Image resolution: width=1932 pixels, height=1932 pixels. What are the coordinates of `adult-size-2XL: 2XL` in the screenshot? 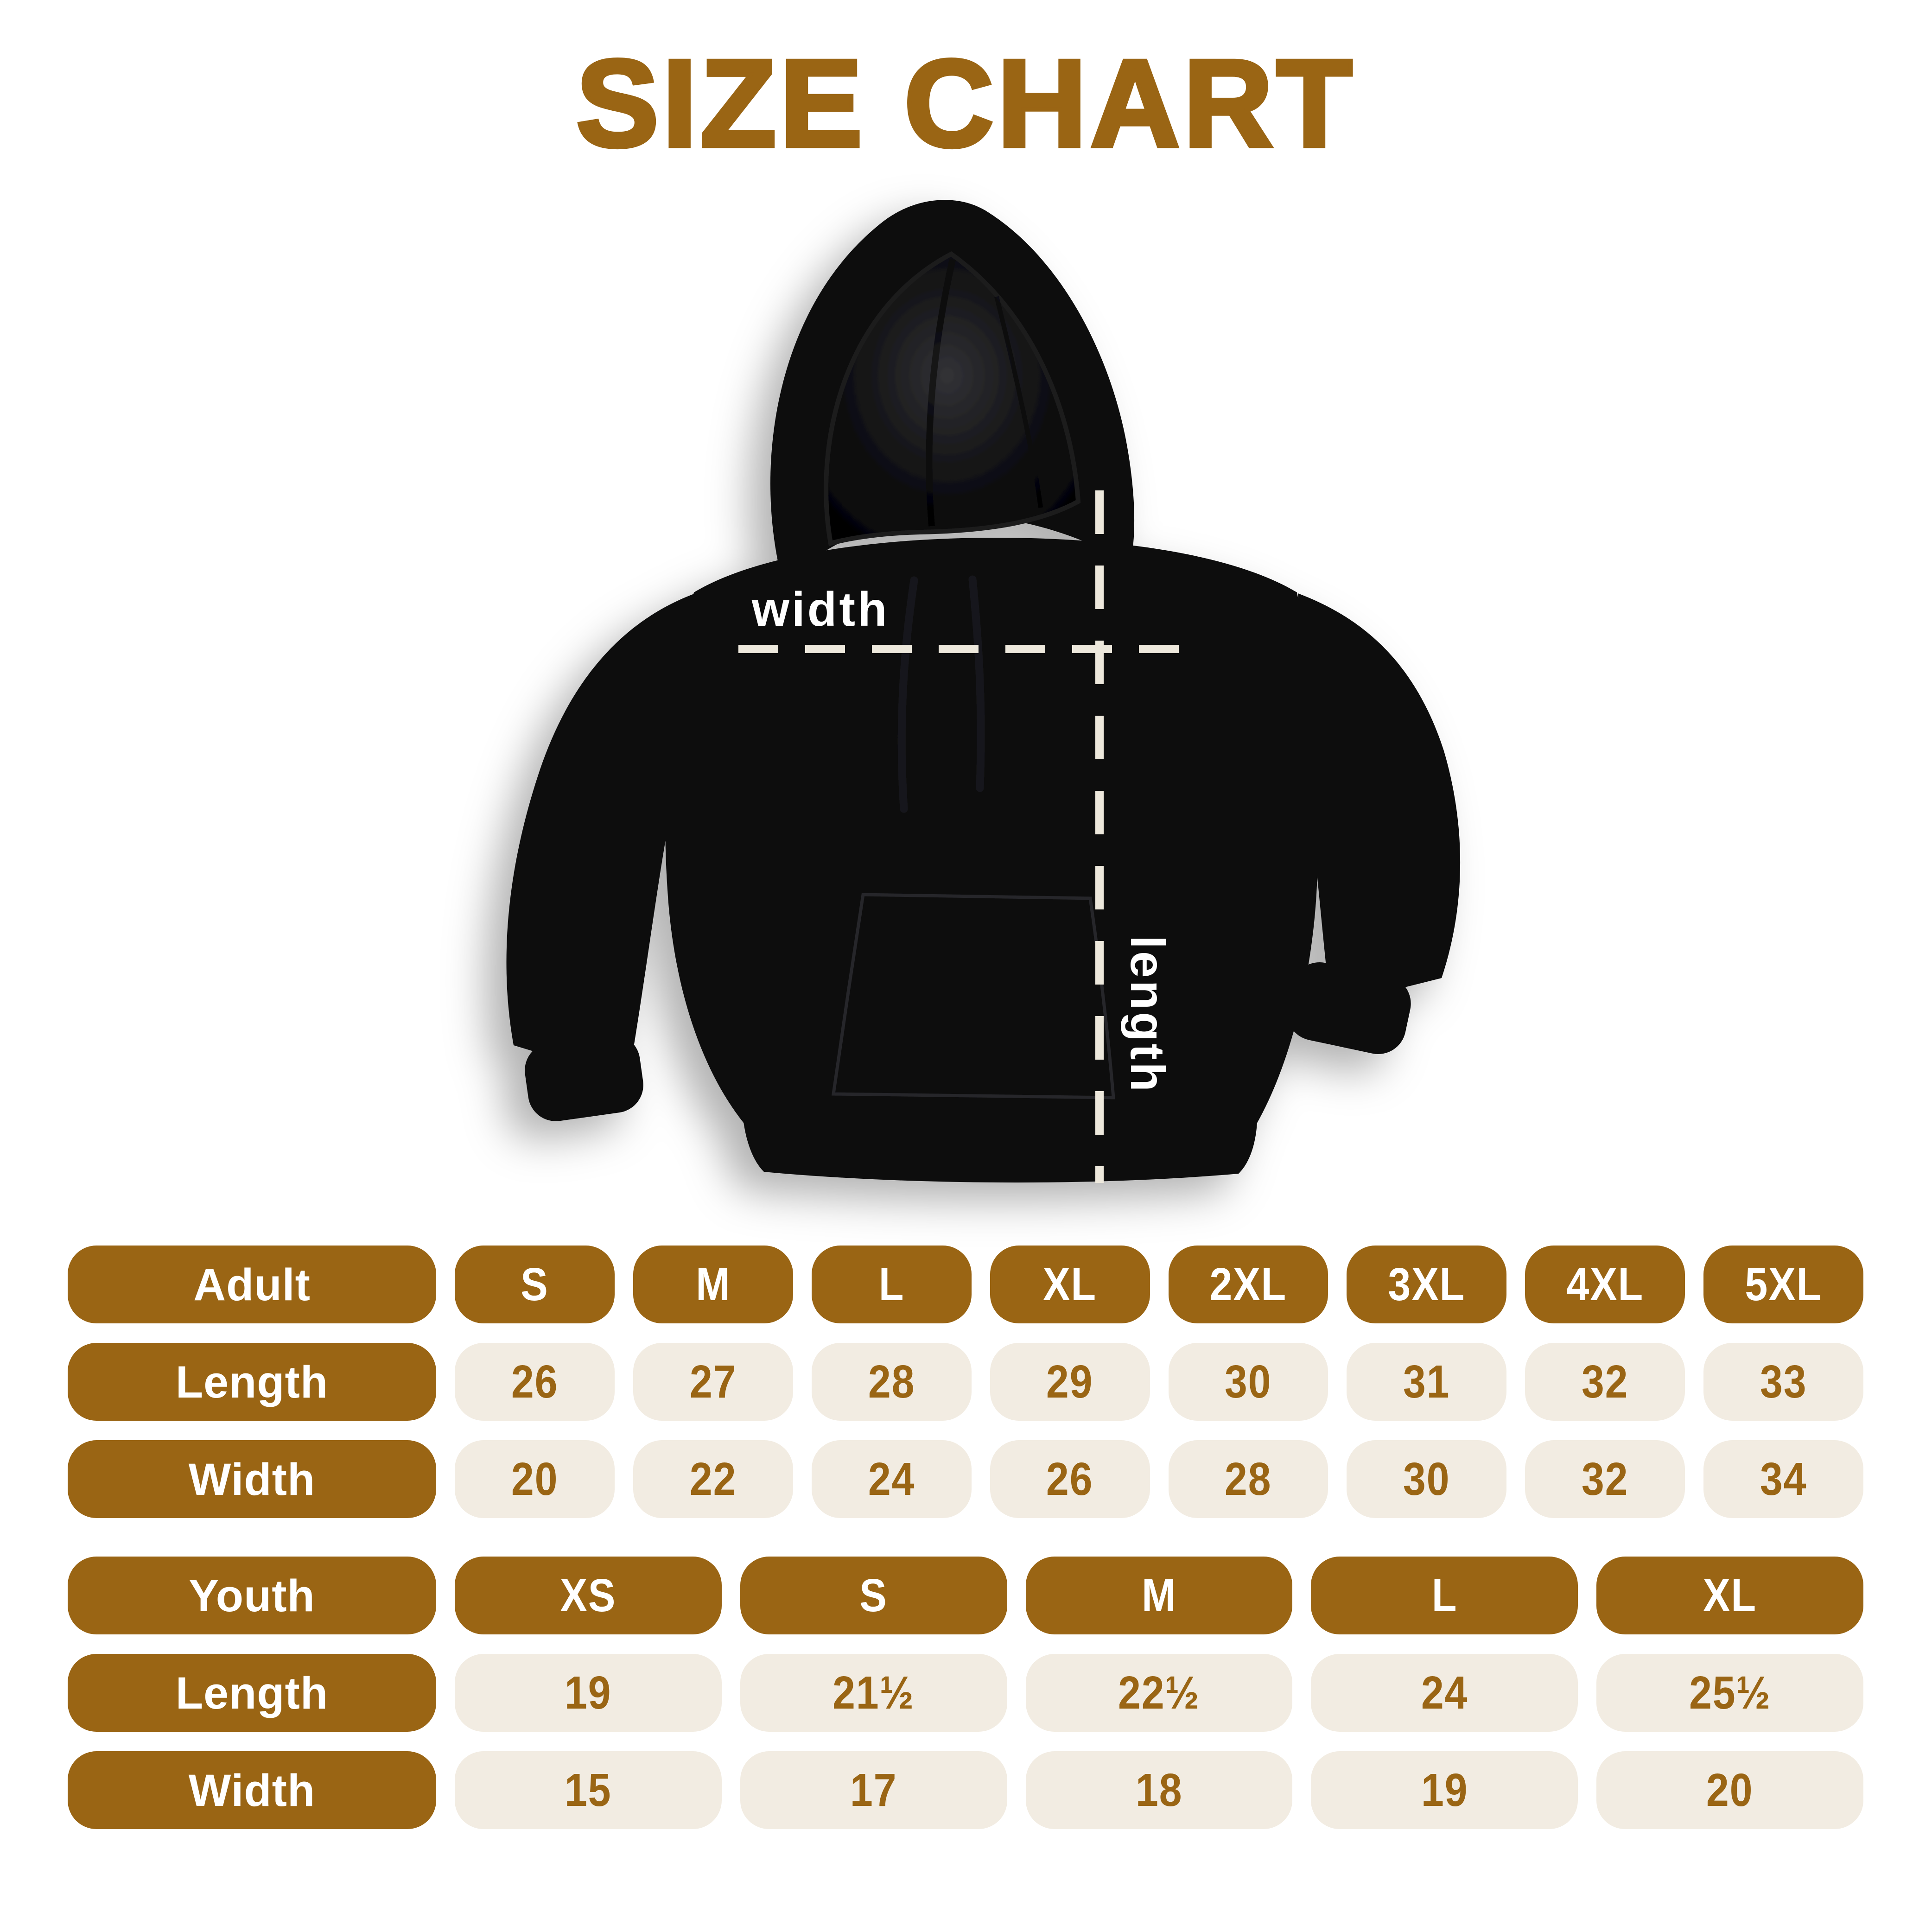 It's located at (1248, 1284).